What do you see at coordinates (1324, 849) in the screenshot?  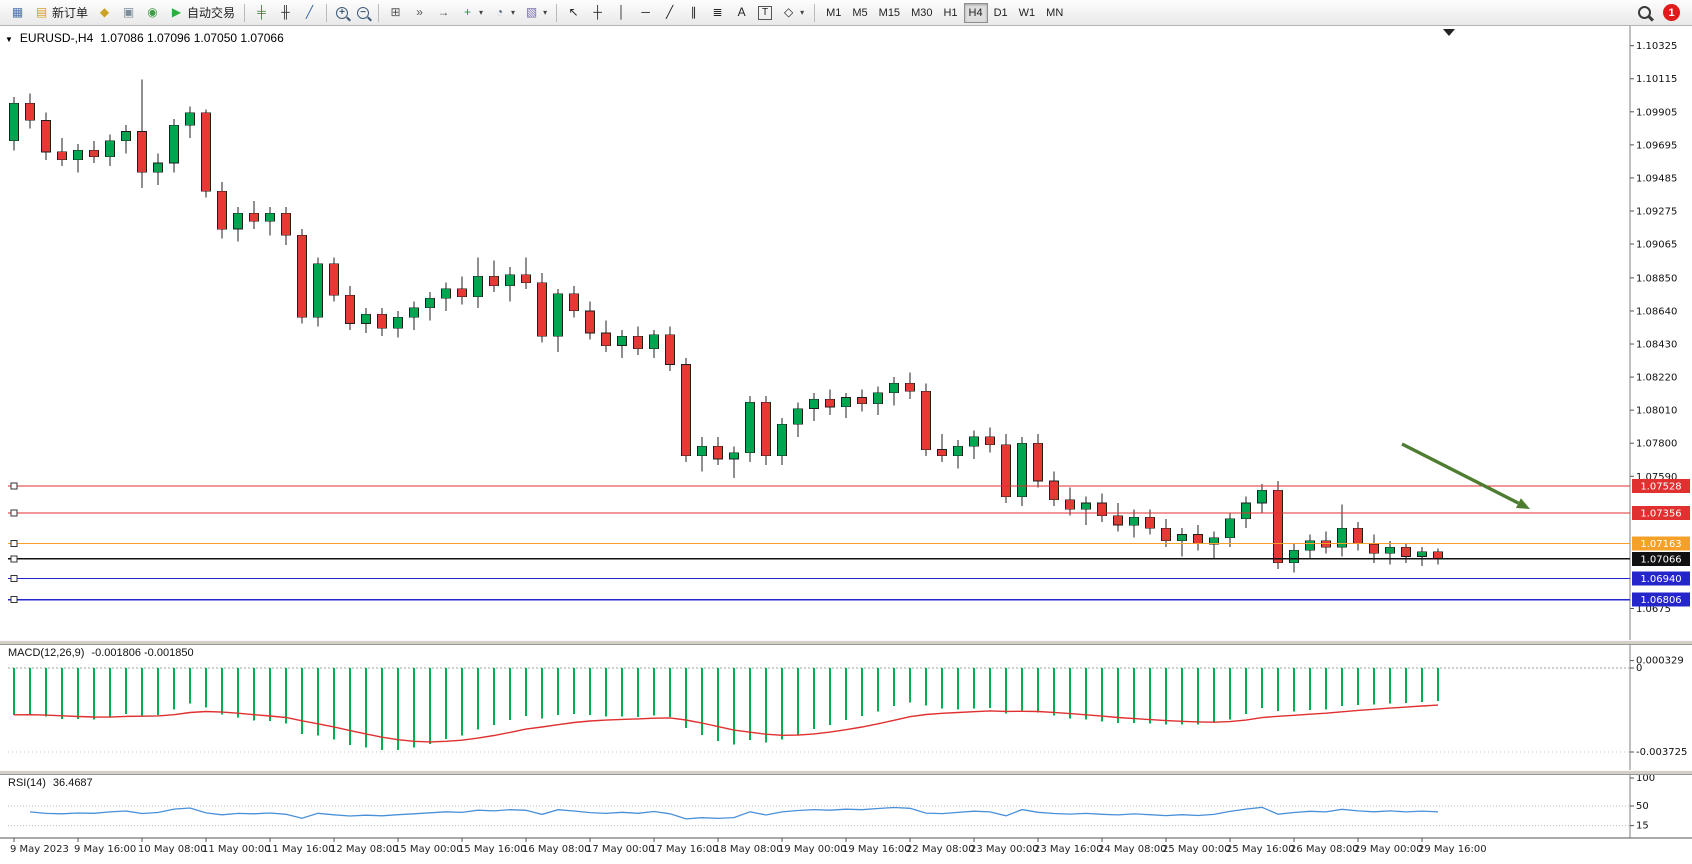 I see `svg-text: 26 May 08:00` at bounding box center [1324, 849].